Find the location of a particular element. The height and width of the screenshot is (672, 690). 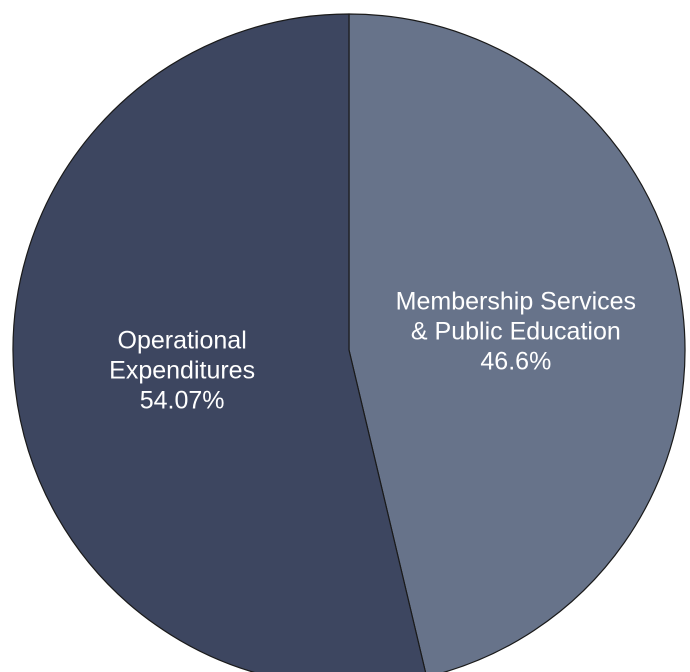

slice-label-1: Operational Expenditures 54.07% is located at coordinates (182, 371).